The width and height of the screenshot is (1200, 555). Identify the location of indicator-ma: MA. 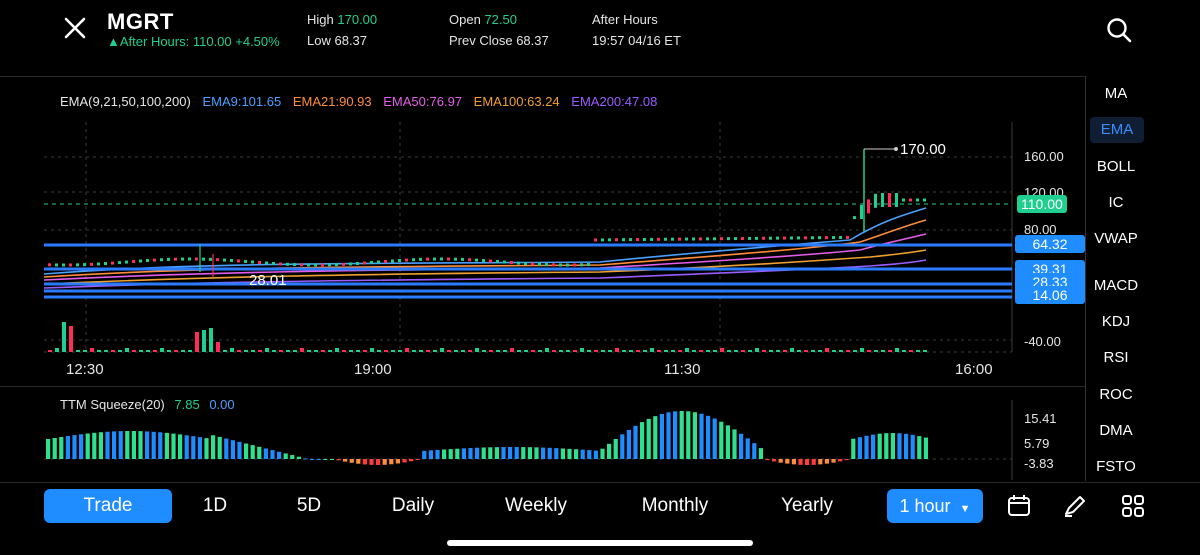
(1116, 93).